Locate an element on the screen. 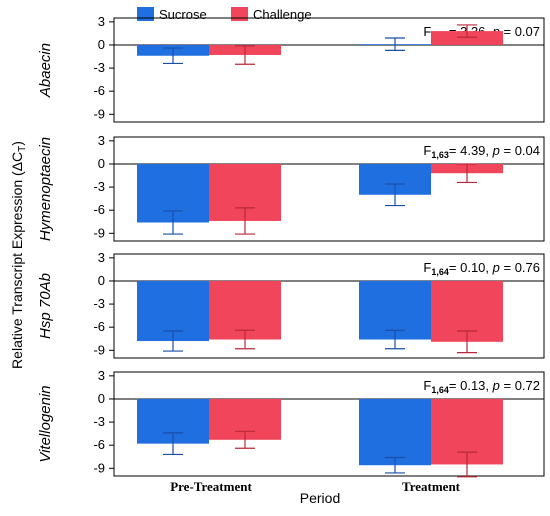 This screenshot has width=550, height=516. stat-annotation: F1,64= 0.13, p = 0.72 is located at coordinates (481, 386).